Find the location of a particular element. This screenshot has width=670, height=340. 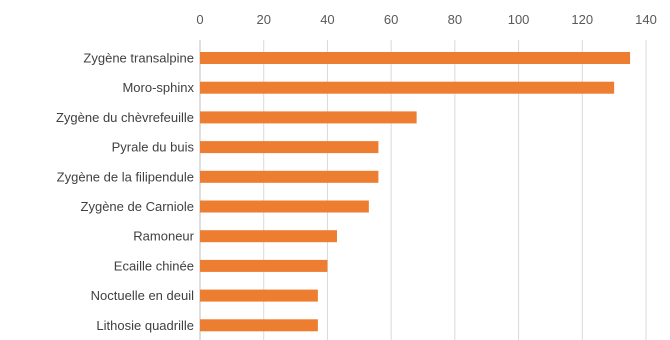

x-tick-label: 40 is located at coordinates (327, 19).